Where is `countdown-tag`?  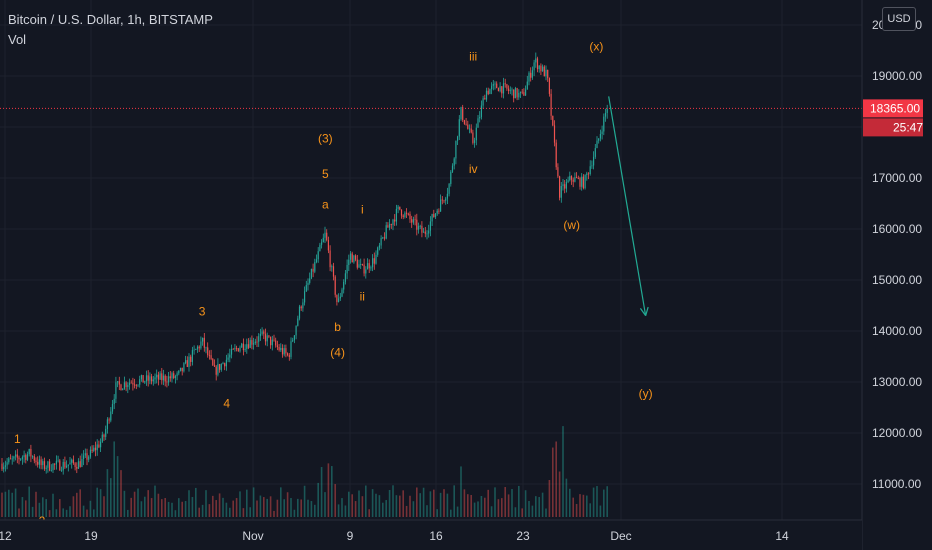 countdown-tag is located at coordinates (893, 127).